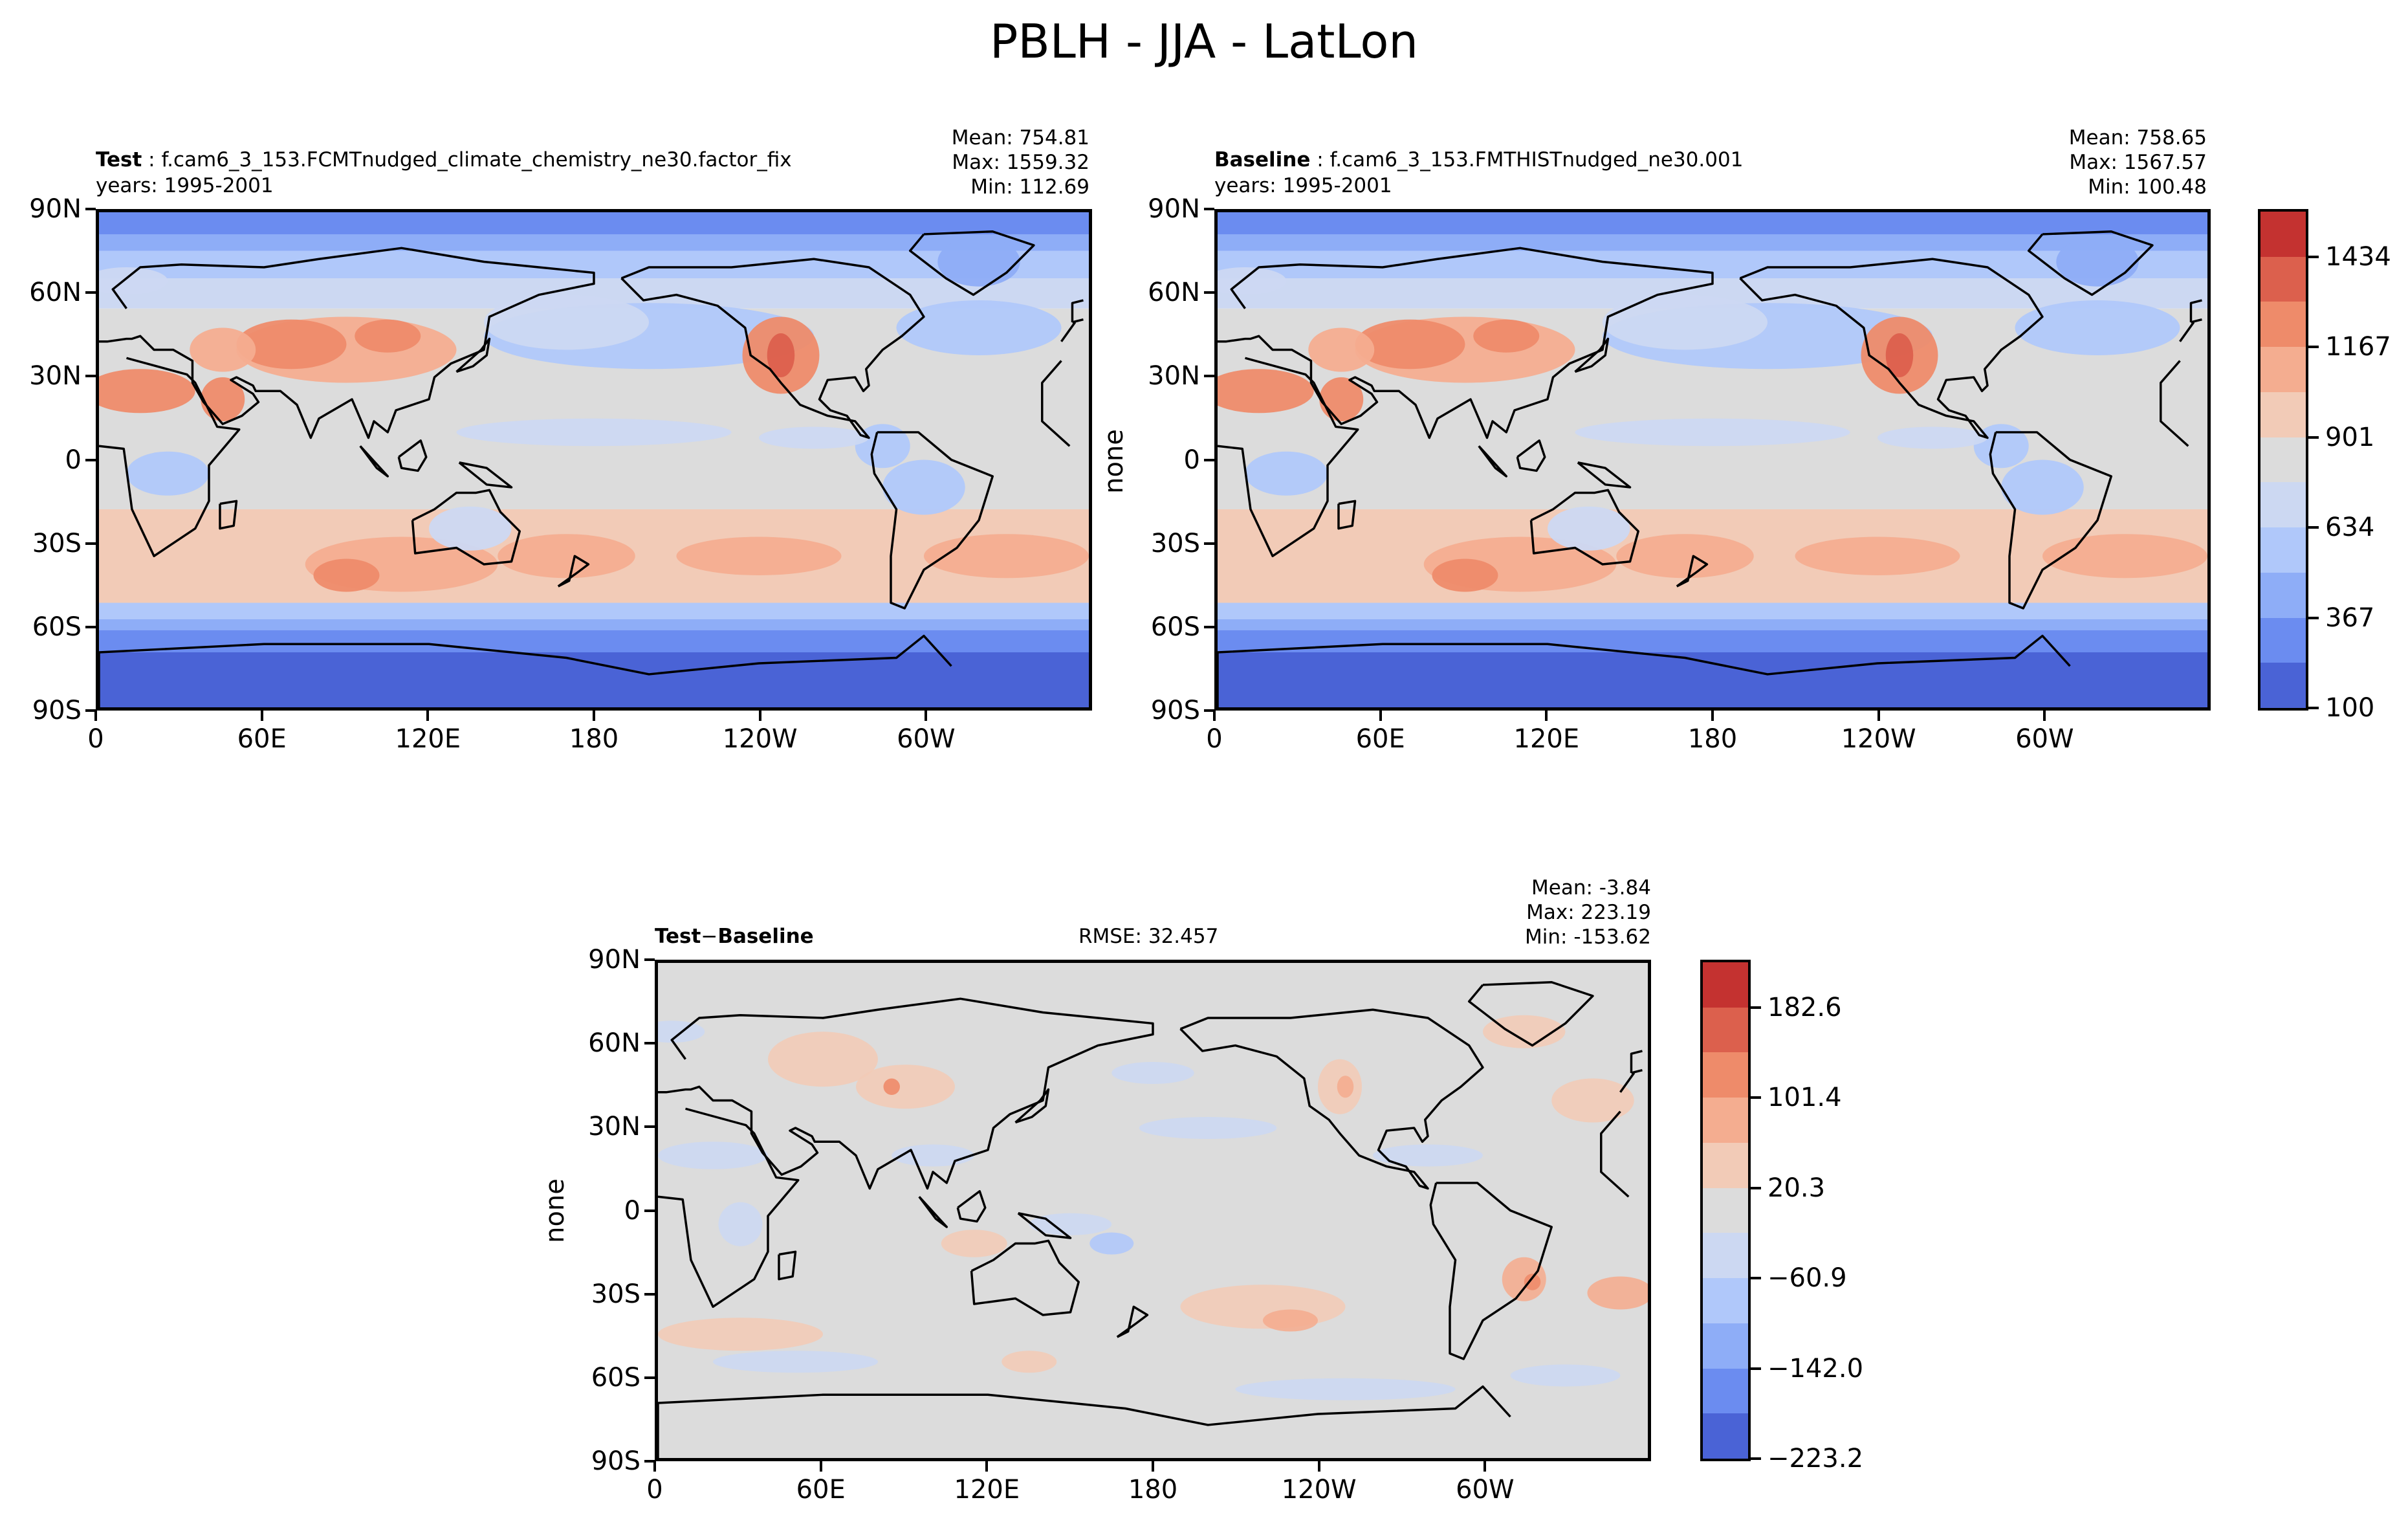 The height and width of the screenshot is (1524, 2408). I want to click on main-colorbar, so click(2283, 460).